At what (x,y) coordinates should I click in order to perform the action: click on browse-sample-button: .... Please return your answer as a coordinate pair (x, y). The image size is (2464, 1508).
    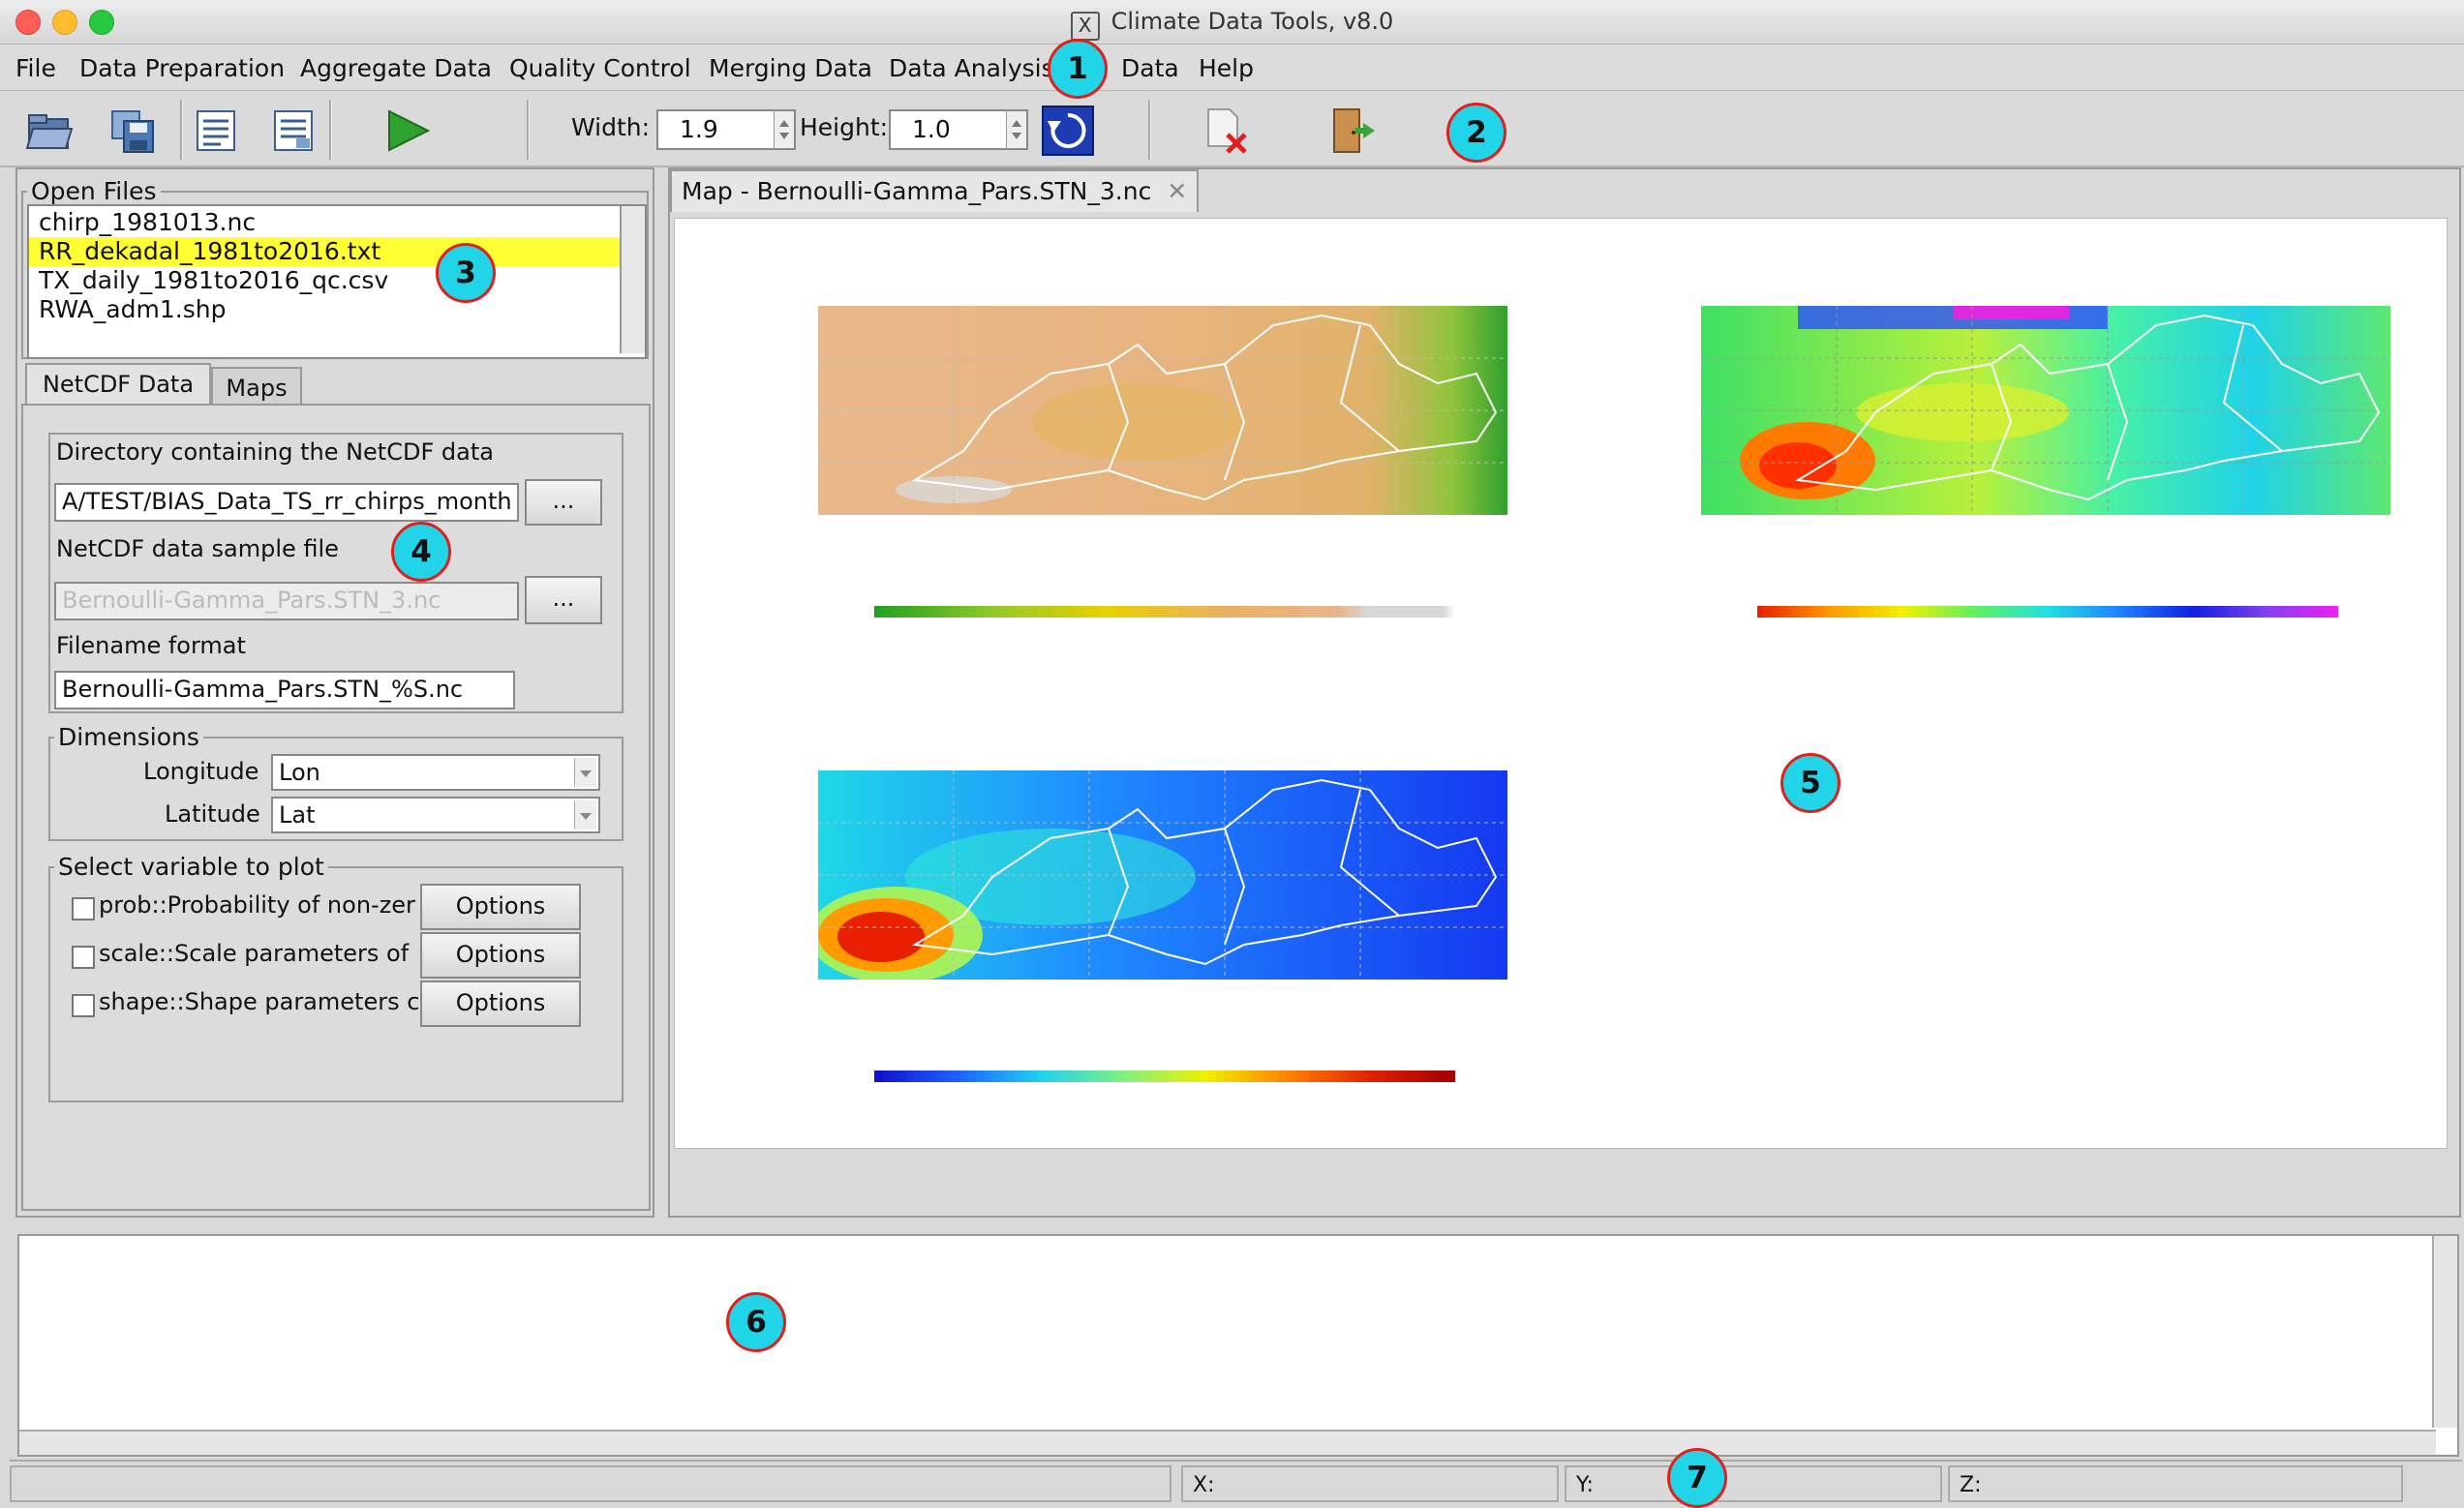
    Looking at the image, I should click on (563, 600).